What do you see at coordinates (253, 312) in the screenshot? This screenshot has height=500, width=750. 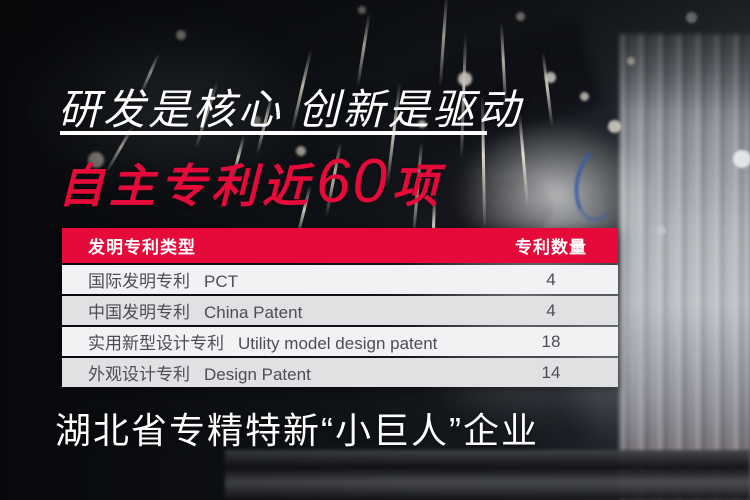 I see `patent-type-en: China Patent` at bounding box center [253, 312].